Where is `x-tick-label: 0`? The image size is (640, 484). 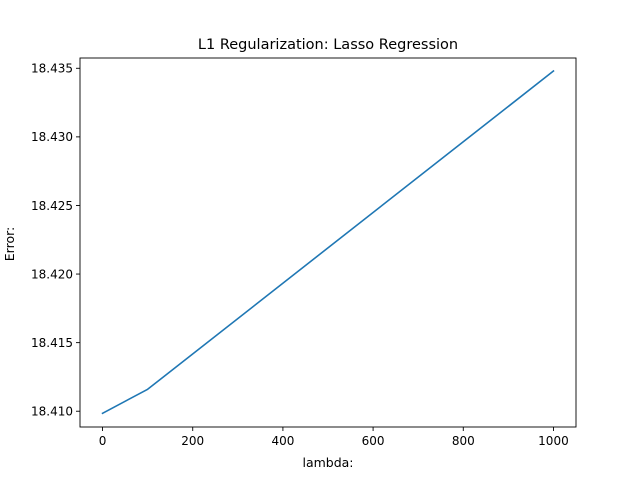 x-tick-label: 0 is located at coordinates (103, 441).